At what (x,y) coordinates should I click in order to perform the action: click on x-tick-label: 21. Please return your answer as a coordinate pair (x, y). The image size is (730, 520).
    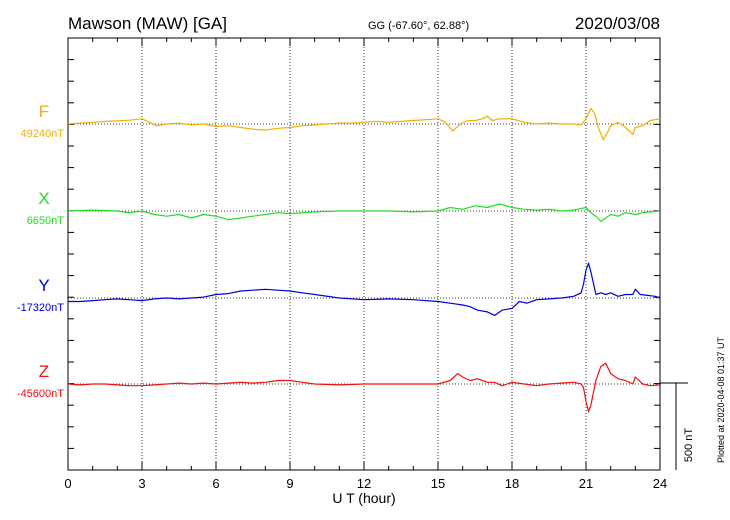
    Looking at the image, I should click on (586, 483).